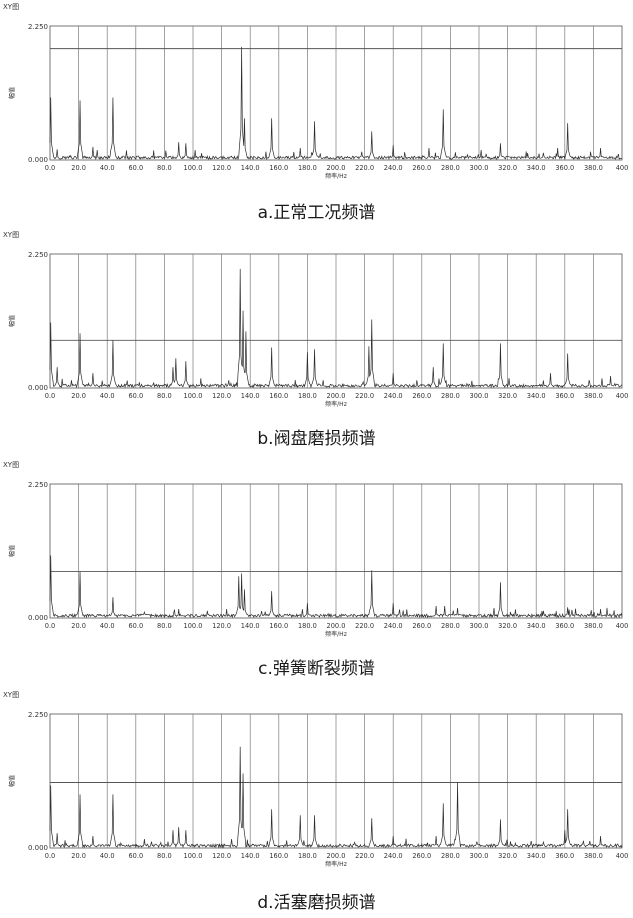  What do you see at coordinates (316, 903) in the screenshot?
I see `caption-d: d.活塞磨损频谱` at bounding box center [316, 903].